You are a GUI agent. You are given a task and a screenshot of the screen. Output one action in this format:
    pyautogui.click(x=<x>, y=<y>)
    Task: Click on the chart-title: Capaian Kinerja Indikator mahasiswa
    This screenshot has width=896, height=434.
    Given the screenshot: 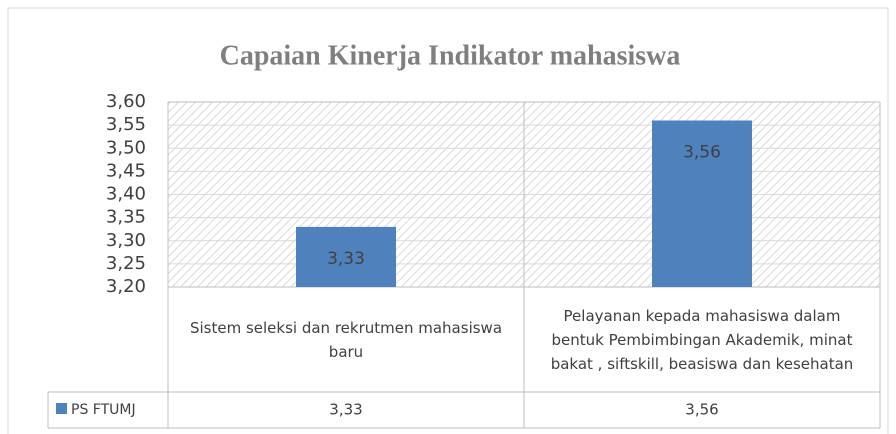 What is the action you would take?
    pyautogui.click(x=450, y=55)
    